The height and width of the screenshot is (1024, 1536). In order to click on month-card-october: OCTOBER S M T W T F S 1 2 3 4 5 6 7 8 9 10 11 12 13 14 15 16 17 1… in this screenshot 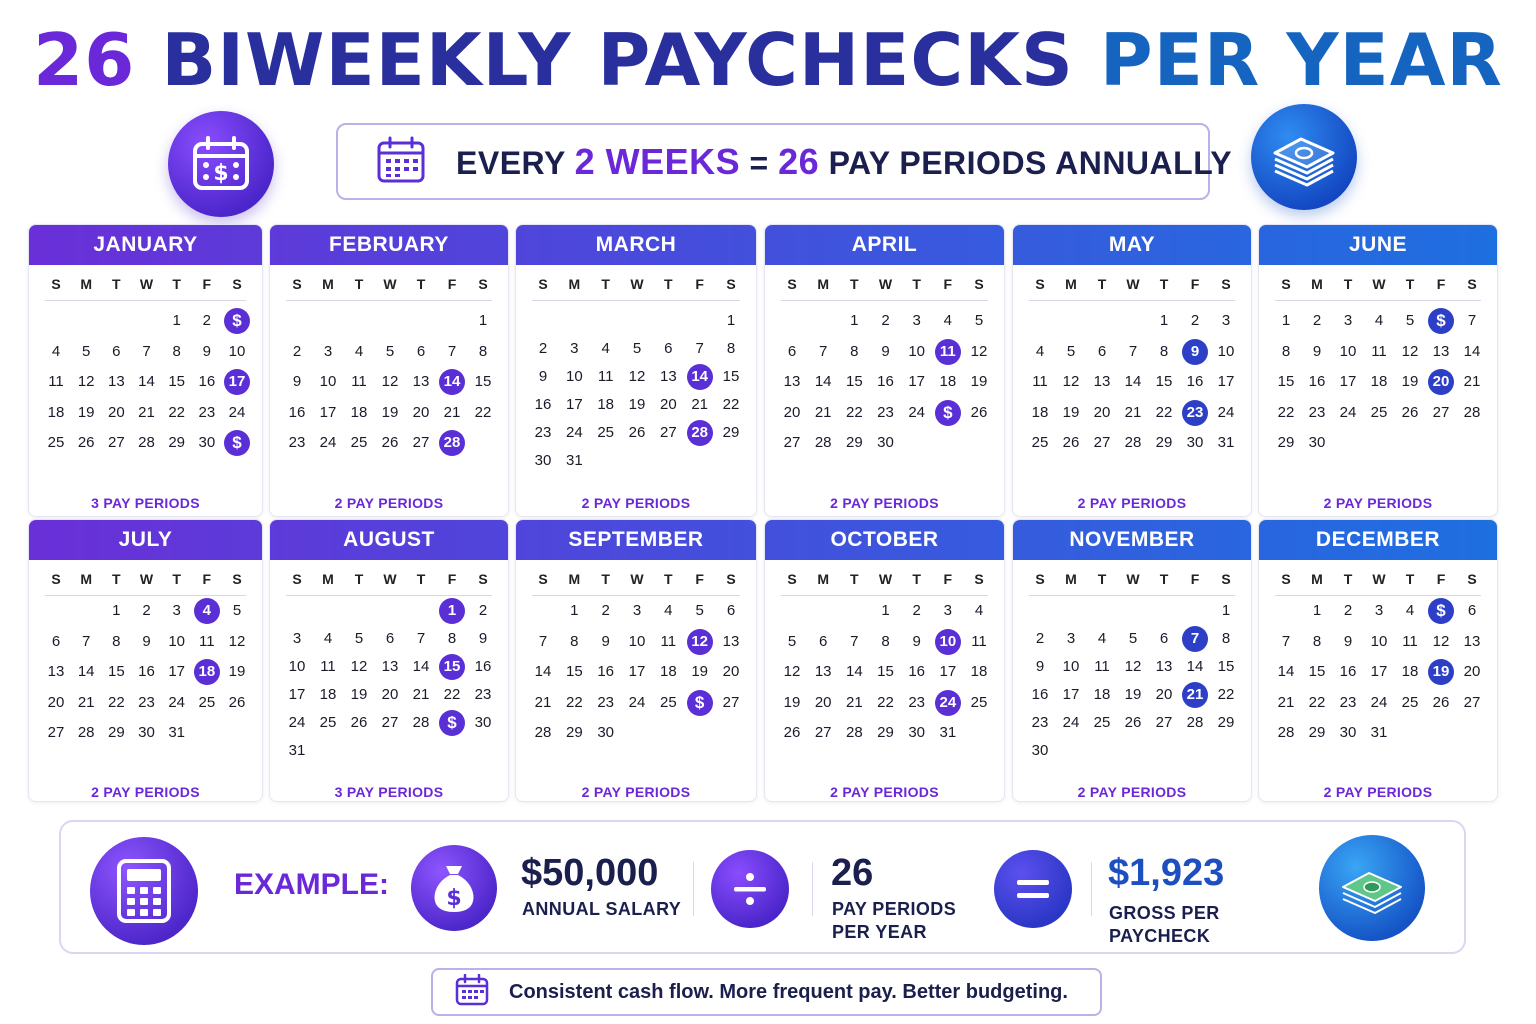, I will do `click(884, 660)`.